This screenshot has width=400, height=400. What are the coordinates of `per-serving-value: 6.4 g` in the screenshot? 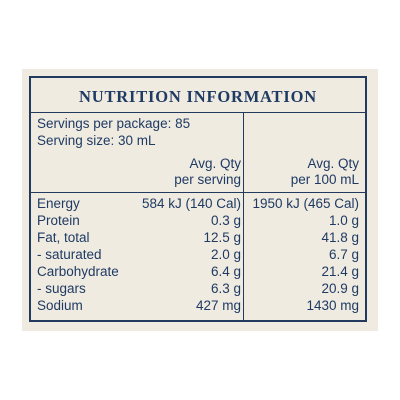 It's located at (225, 271).